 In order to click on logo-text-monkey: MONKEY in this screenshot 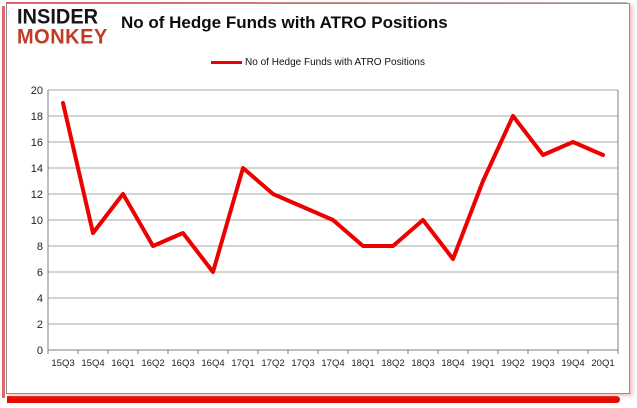, I will do `click(62, 37)`.